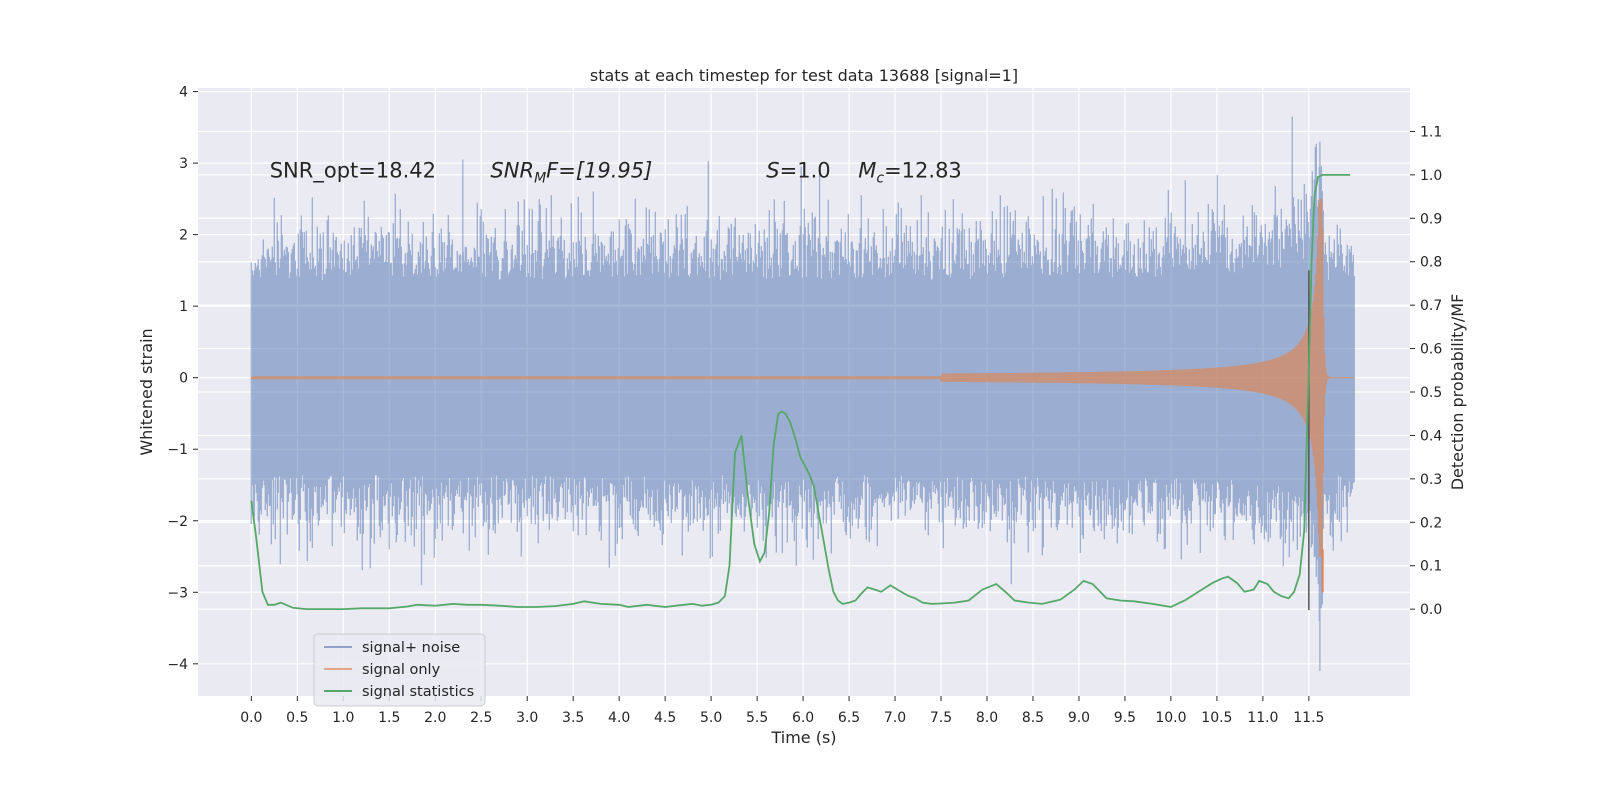  I want to click on x-tick-label: 6.0, so click(803, 718).